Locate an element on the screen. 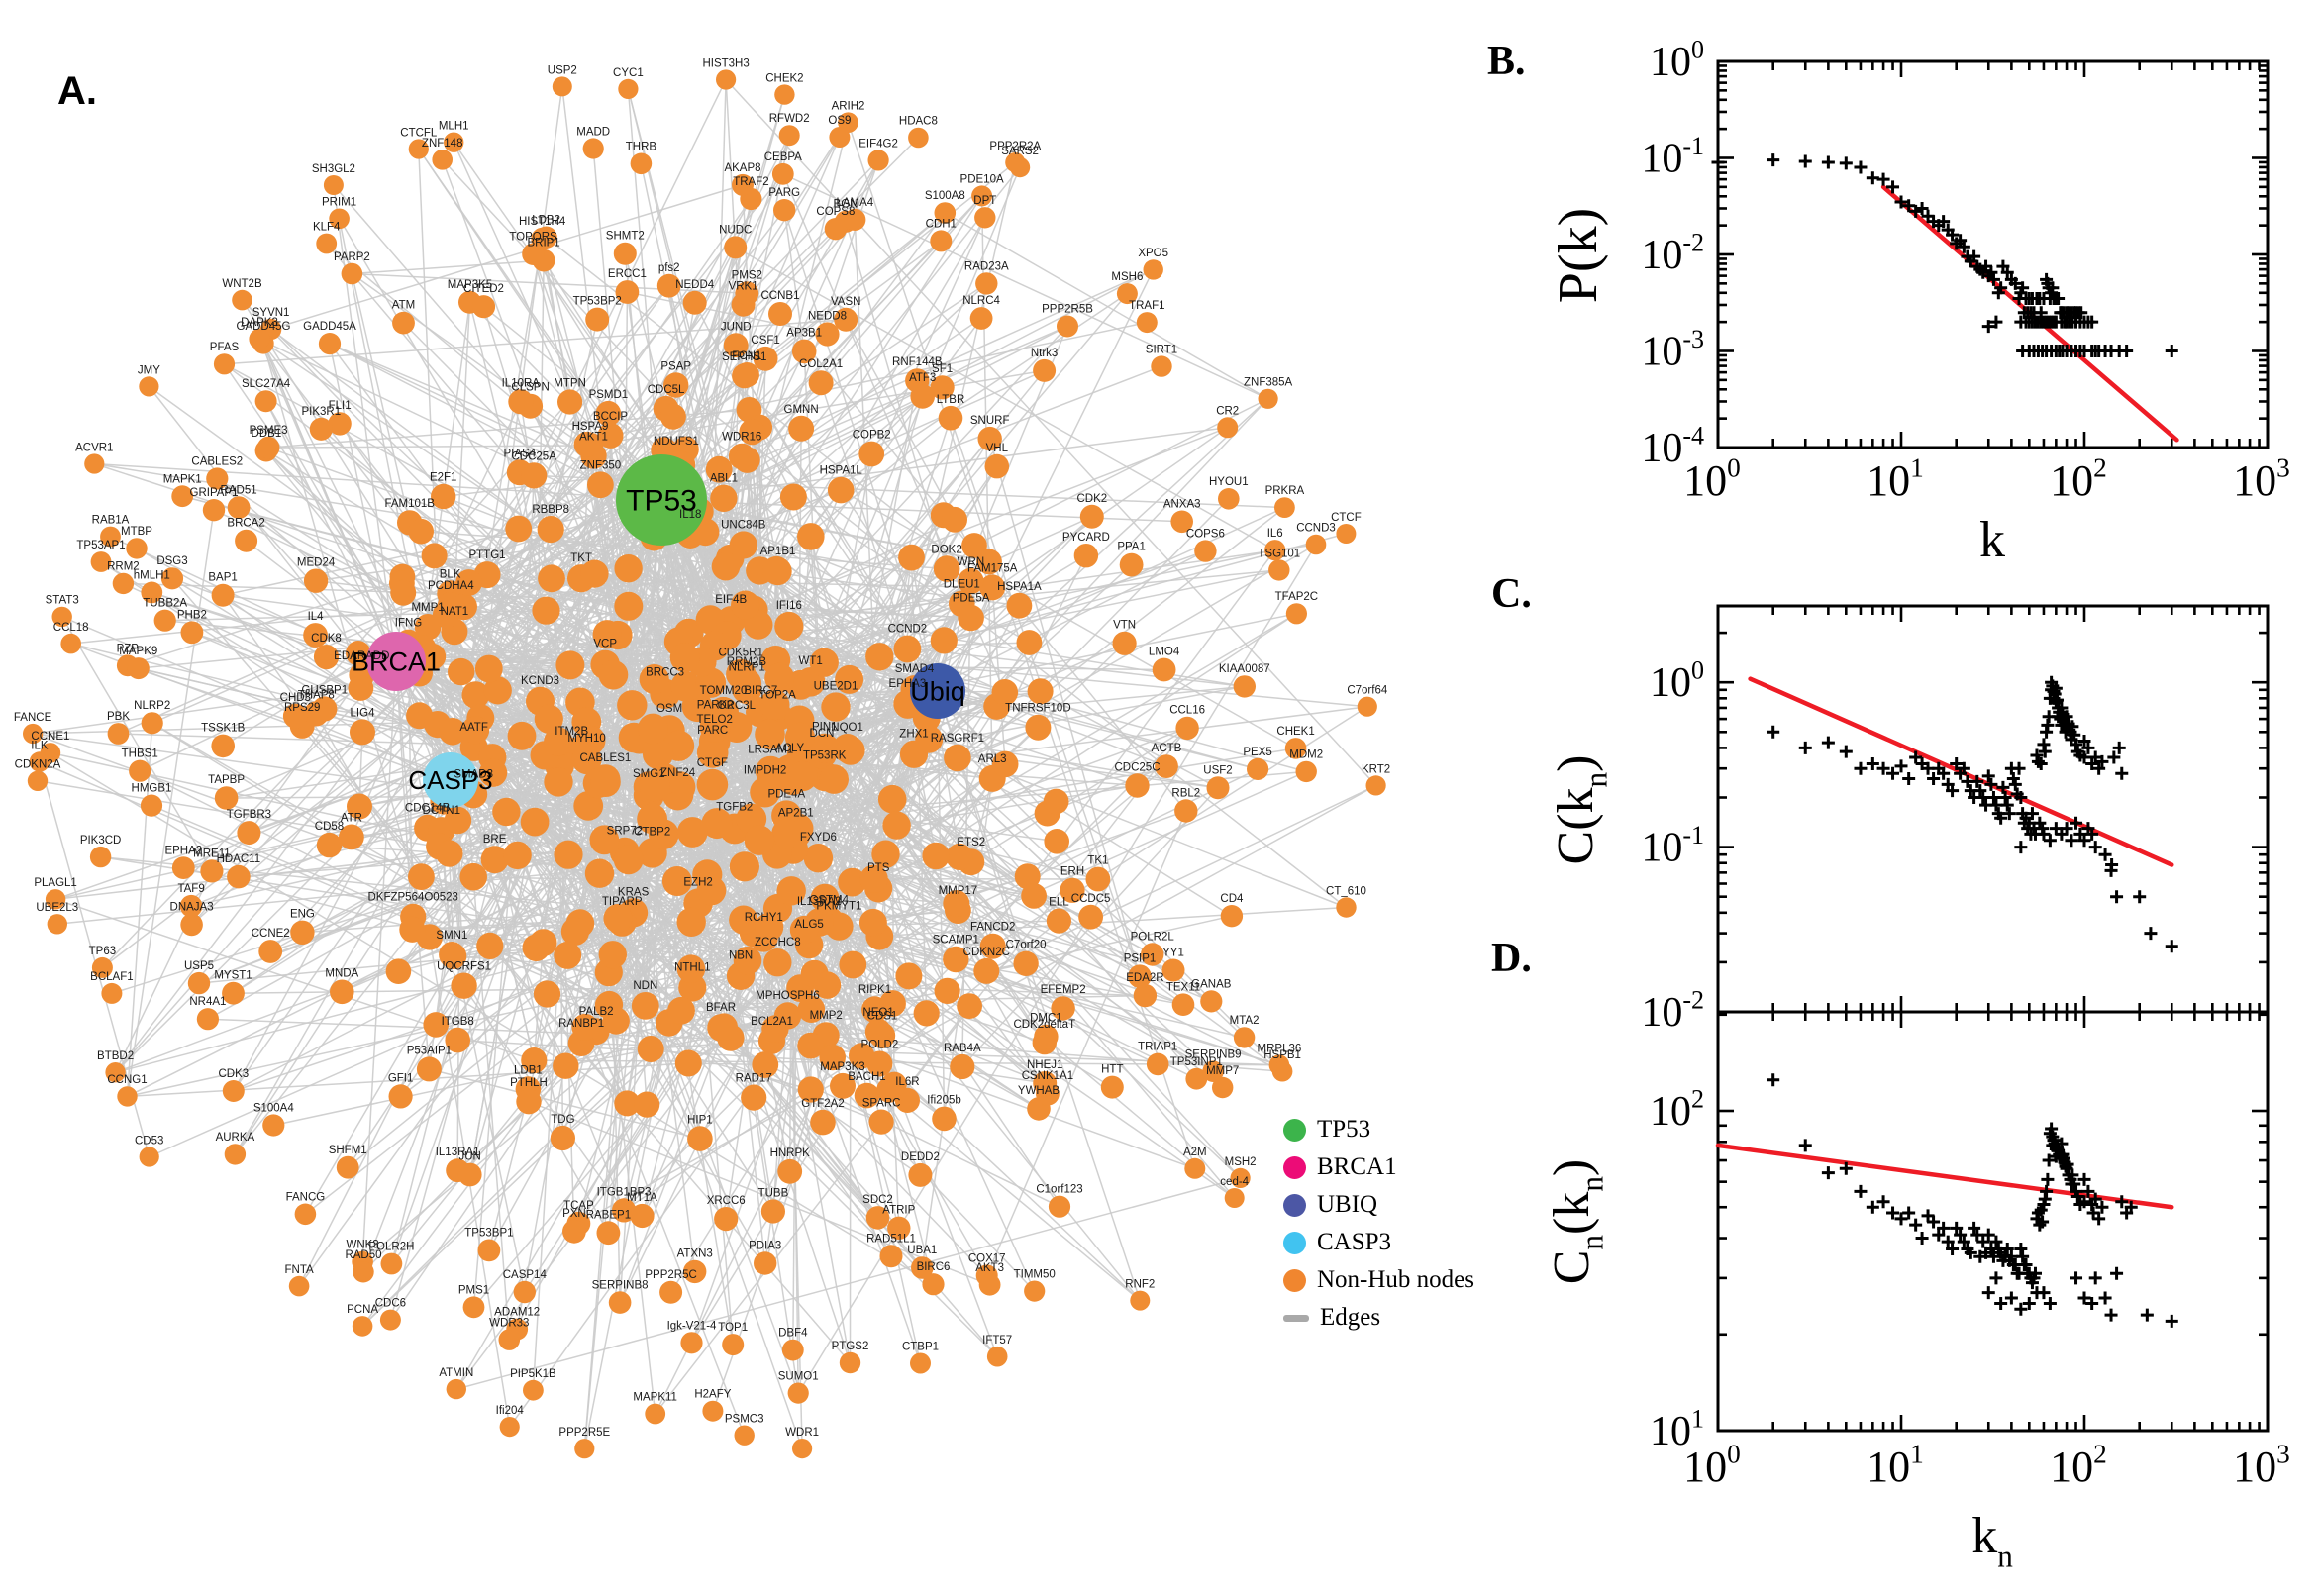  network-node-label: NLRP1 is located at coordinates (747, 668).